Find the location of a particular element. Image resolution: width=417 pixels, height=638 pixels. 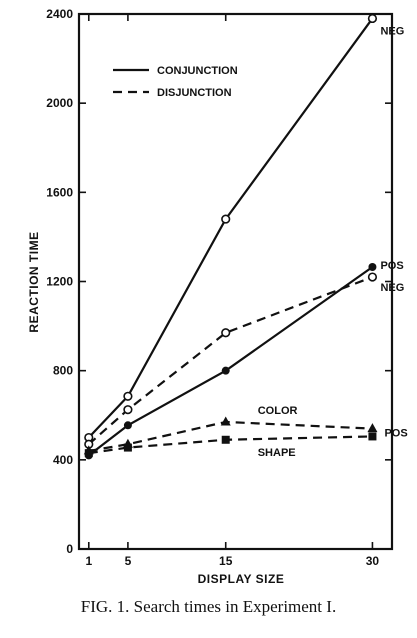

x-tick-label: 5 is located at coordinates (128, 561).